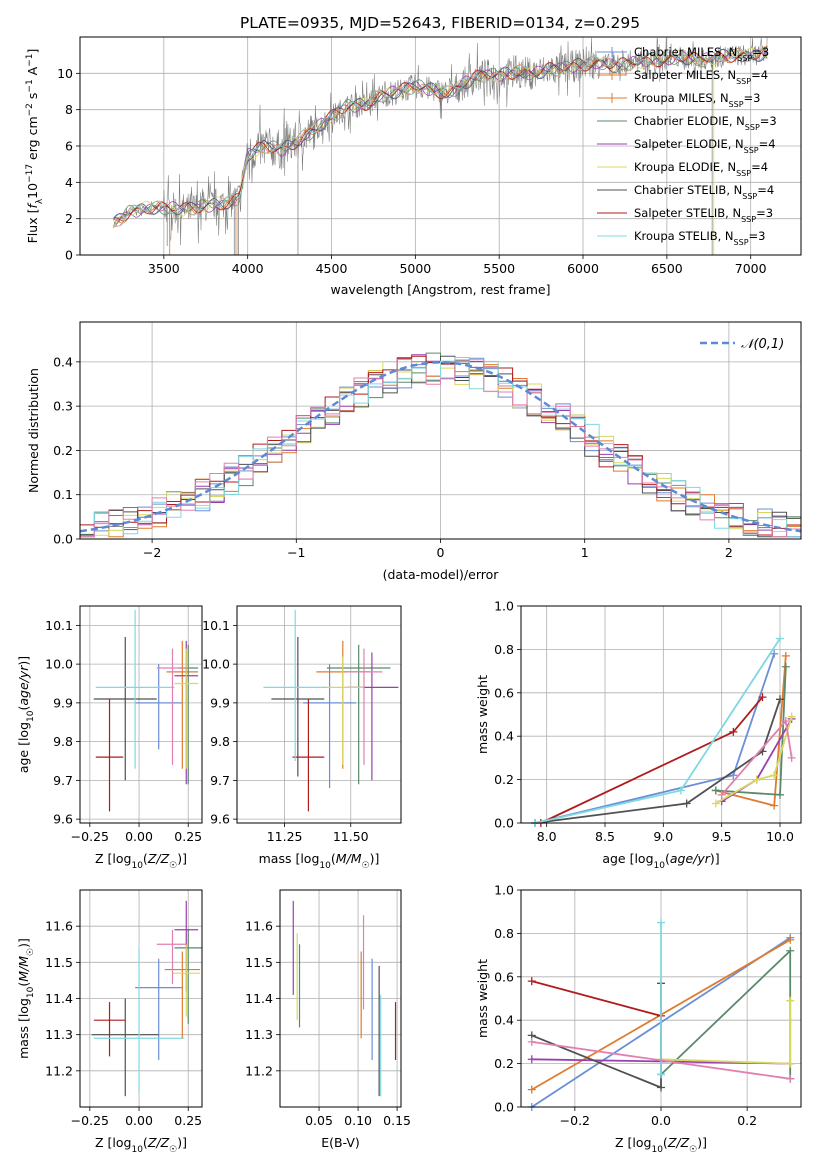  Describe the element at coordinates (63, 702) in the screenshot. I see `age_vs_Z-ytick-label: 9.9` at that location.